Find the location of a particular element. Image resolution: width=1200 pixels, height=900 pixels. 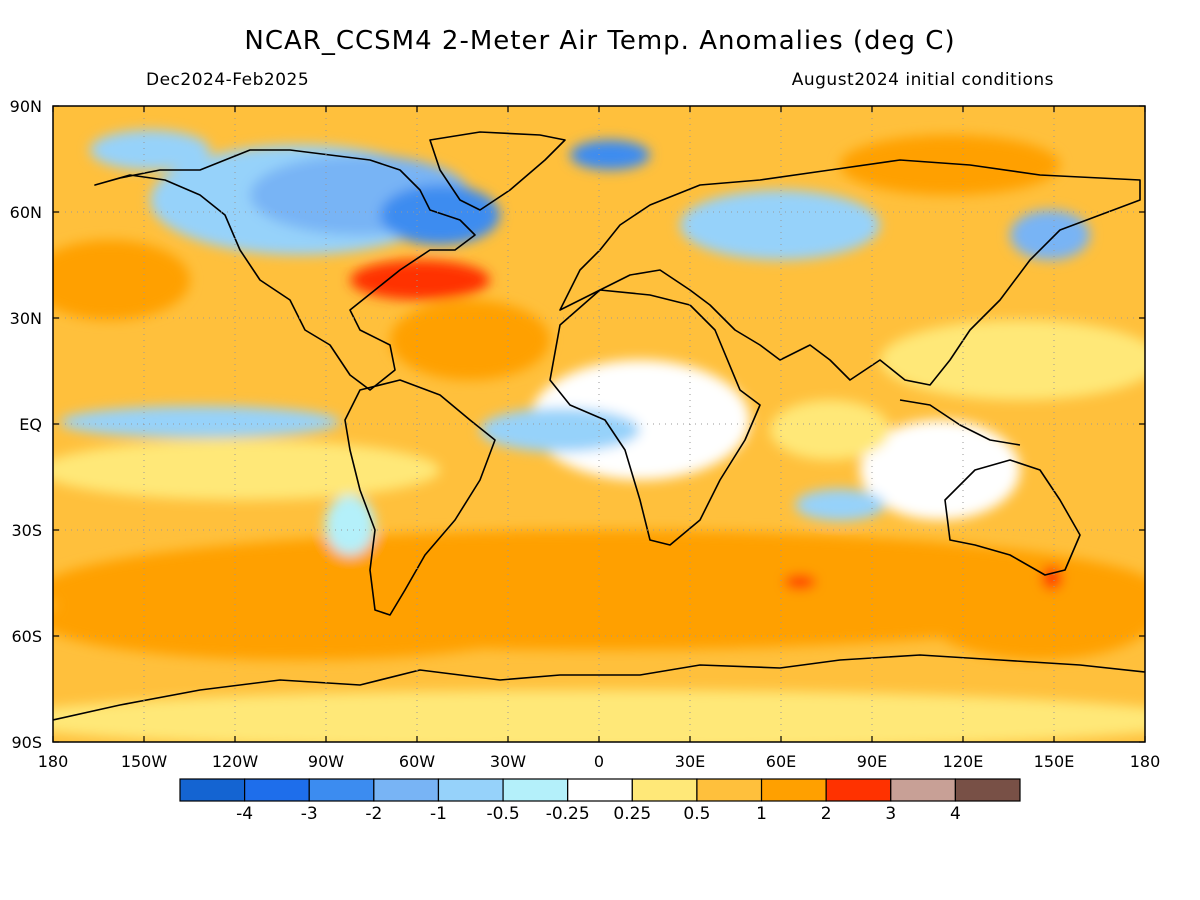

season-label: Dec2024-Feb2025 is located at coordinates (228, 80).